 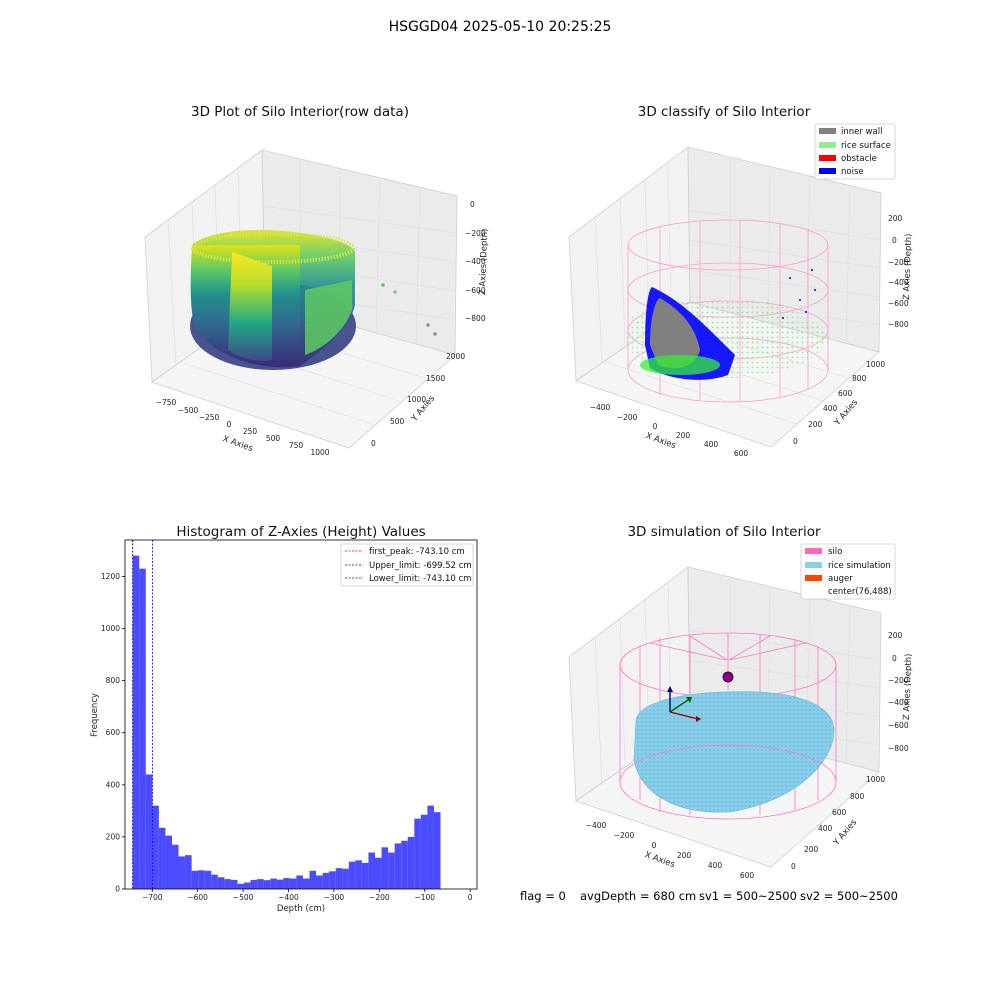 What do you see at coordinates (680, 365) in the screenshot?
I see `rice-surface-points` at bounding box center [680, 365].